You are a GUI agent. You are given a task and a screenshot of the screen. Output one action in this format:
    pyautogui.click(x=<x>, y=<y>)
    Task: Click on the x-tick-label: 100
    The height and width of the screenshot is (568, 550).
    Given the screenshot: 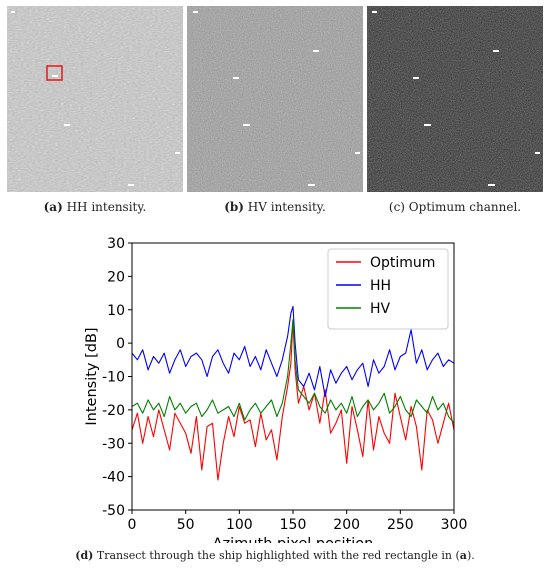 What is the action you would take?
    pyautogui.click(x=239, y=525)
    